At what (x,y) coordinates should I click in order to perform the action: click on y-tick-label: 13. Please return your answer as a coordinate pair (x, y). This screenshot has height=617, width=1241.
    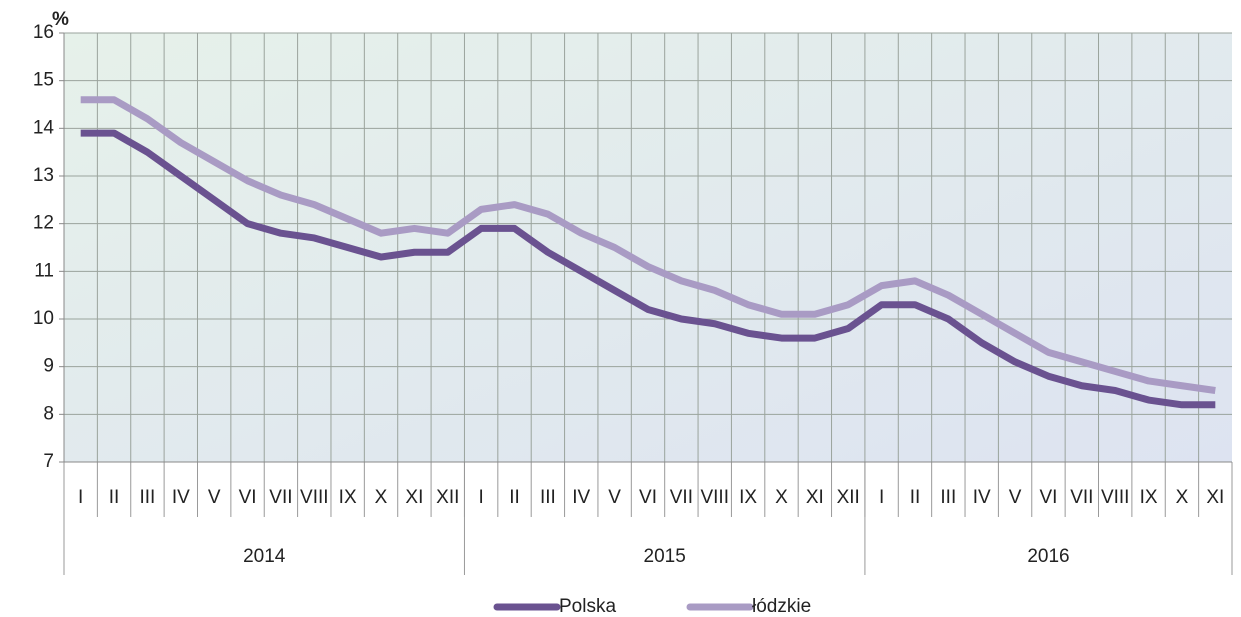
    Looking at the image, I should click on (43, 175).